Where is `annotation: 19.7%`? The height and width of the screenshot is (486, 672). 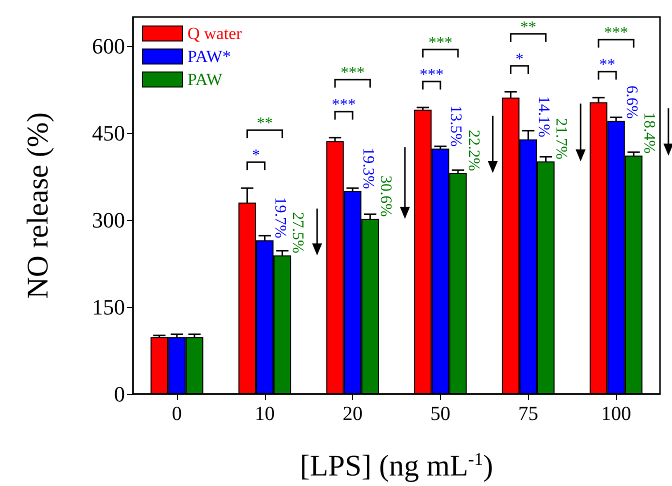 annotation: 19.7% is located at coordinates (280, 217).